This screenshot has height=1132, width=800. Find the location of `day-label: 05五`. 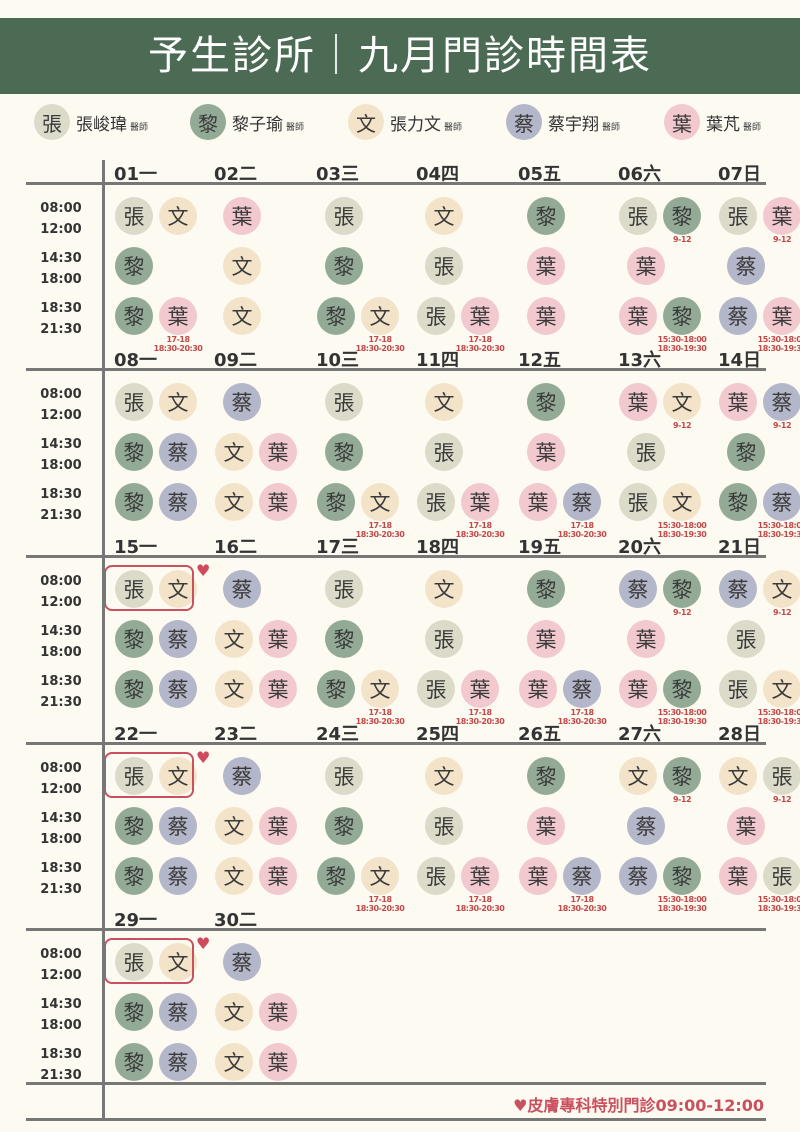

day-label: 05五 is located at coordinates (540, 174).